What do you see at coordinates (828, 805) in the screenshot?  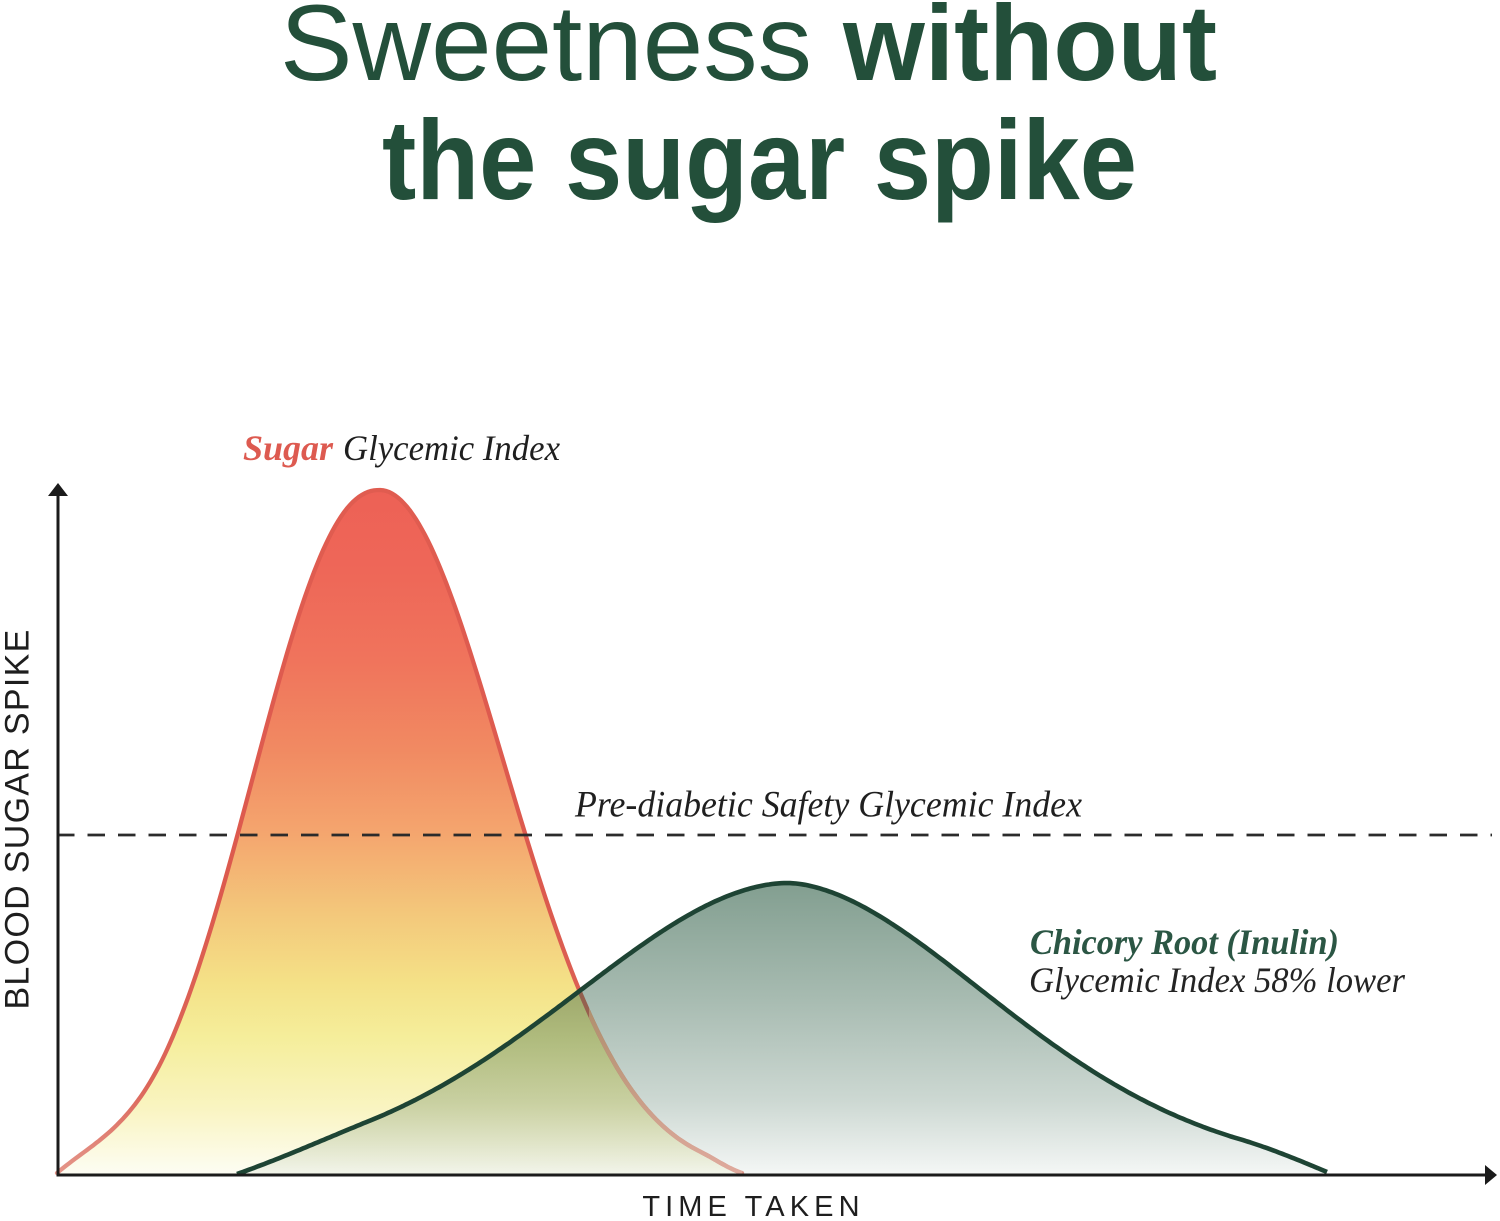 I see `svg-text:Pre-diabetic Safety Glycemic I: Pre-diabetic Safety Glycemic Index` at bounding box center [828, 805].